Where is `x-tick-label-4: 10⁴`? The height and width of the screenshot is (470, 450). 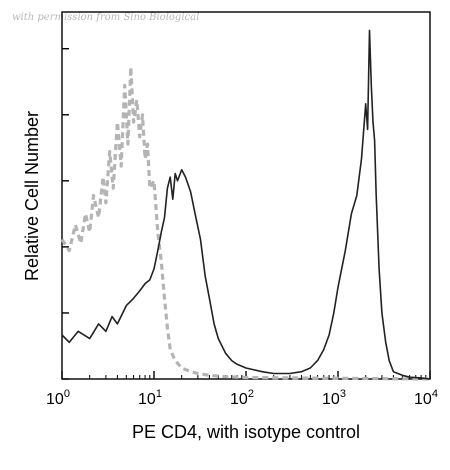
x-tick-label-4: 10⁴ is located at coordinates (426, 398).